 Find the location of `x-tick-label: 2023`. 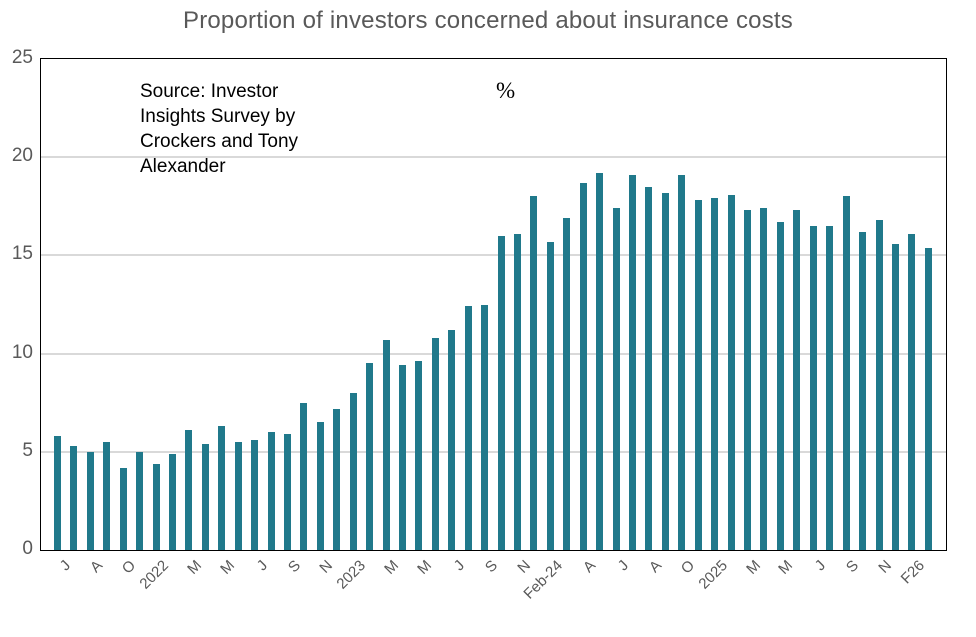

x-tick-label: 2023 is located at coordinates (351, 575).